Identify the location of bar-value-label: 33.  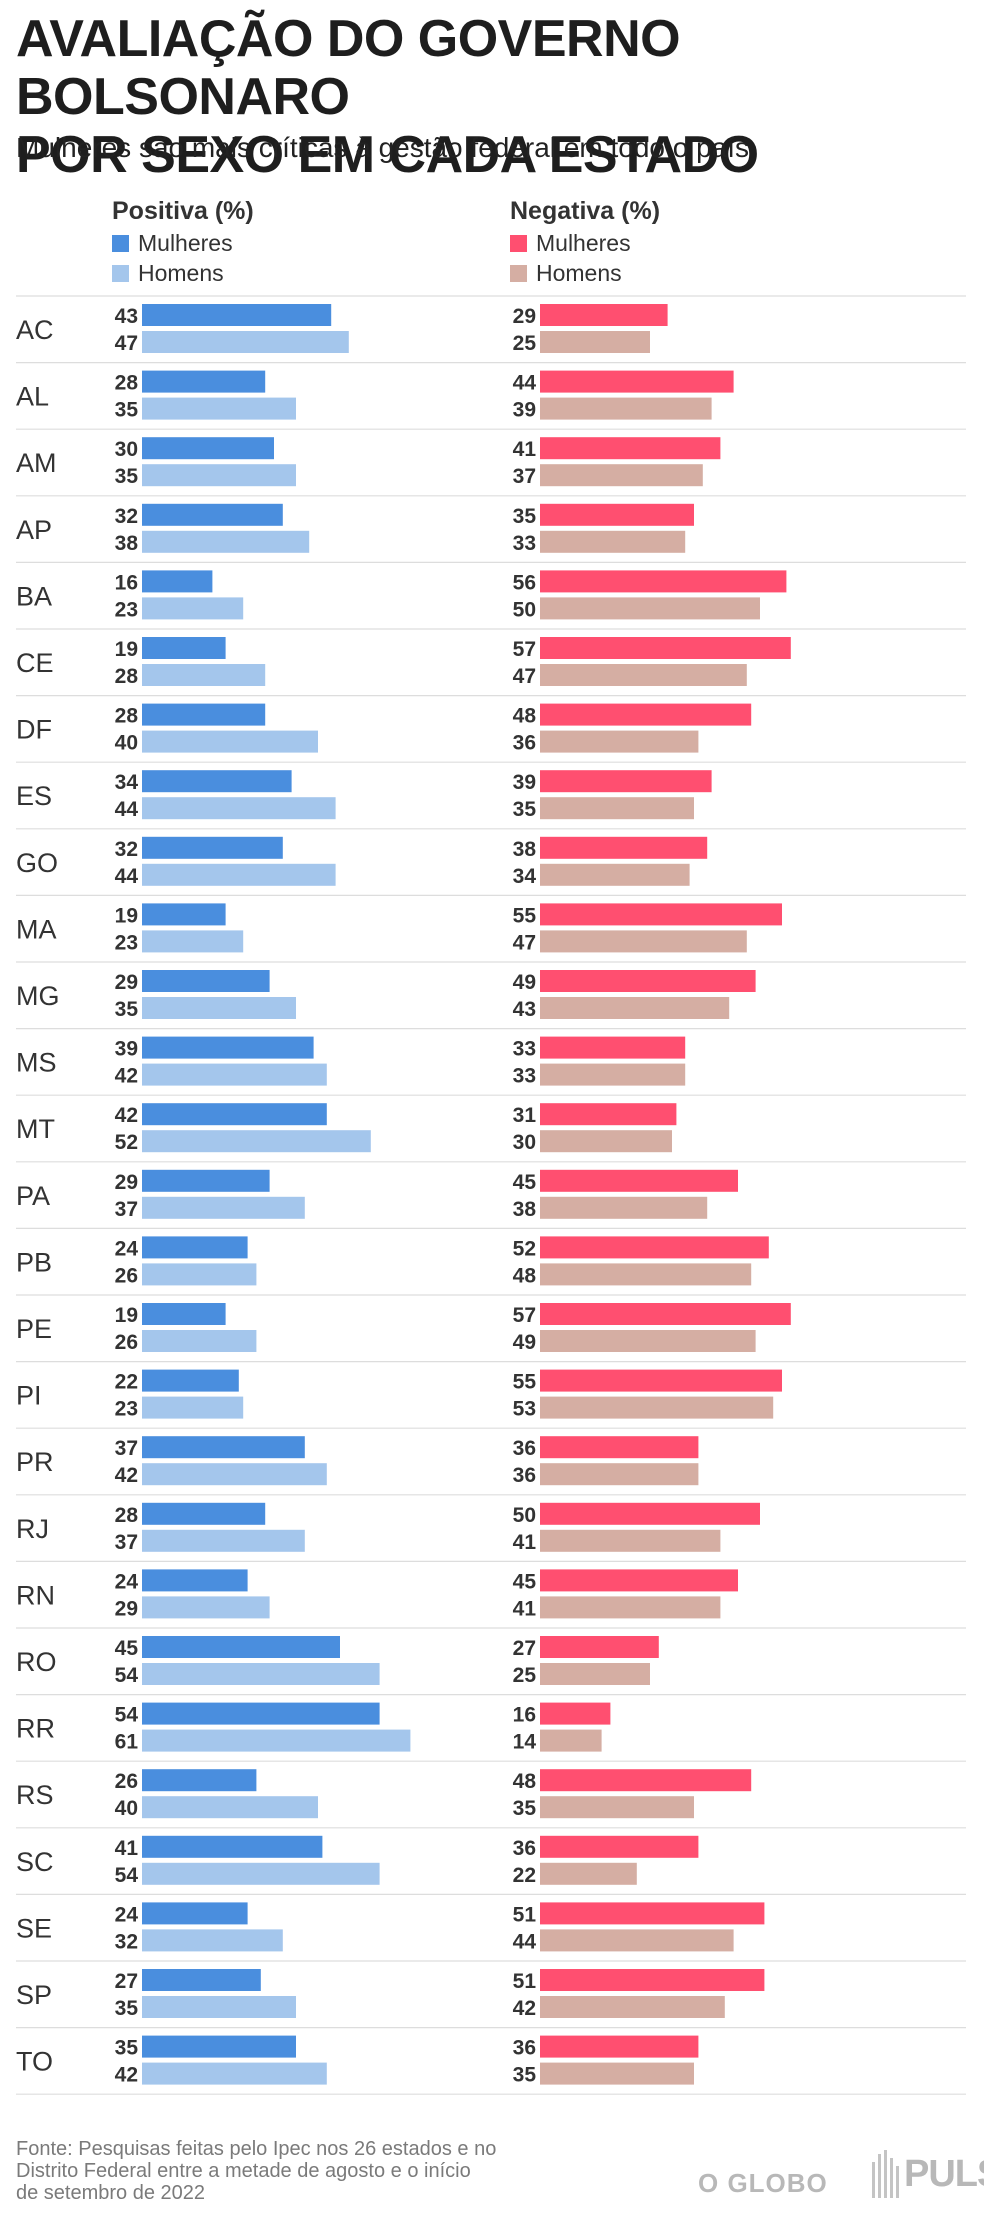
(524, 1049).